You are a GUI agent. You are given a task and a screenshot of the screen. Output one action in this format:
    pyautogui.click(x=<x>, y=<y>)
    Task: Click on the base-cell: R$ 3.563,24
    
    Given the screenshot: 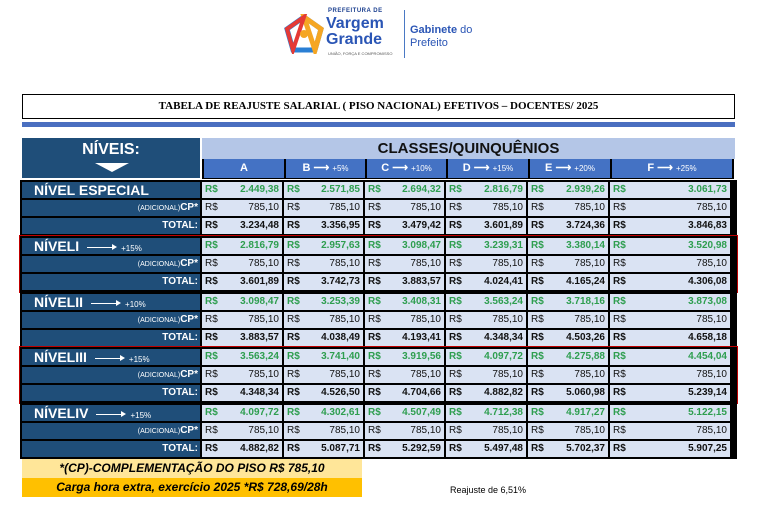 What is the action you would take?
    pyautogui.click(x=486, y=302)
    